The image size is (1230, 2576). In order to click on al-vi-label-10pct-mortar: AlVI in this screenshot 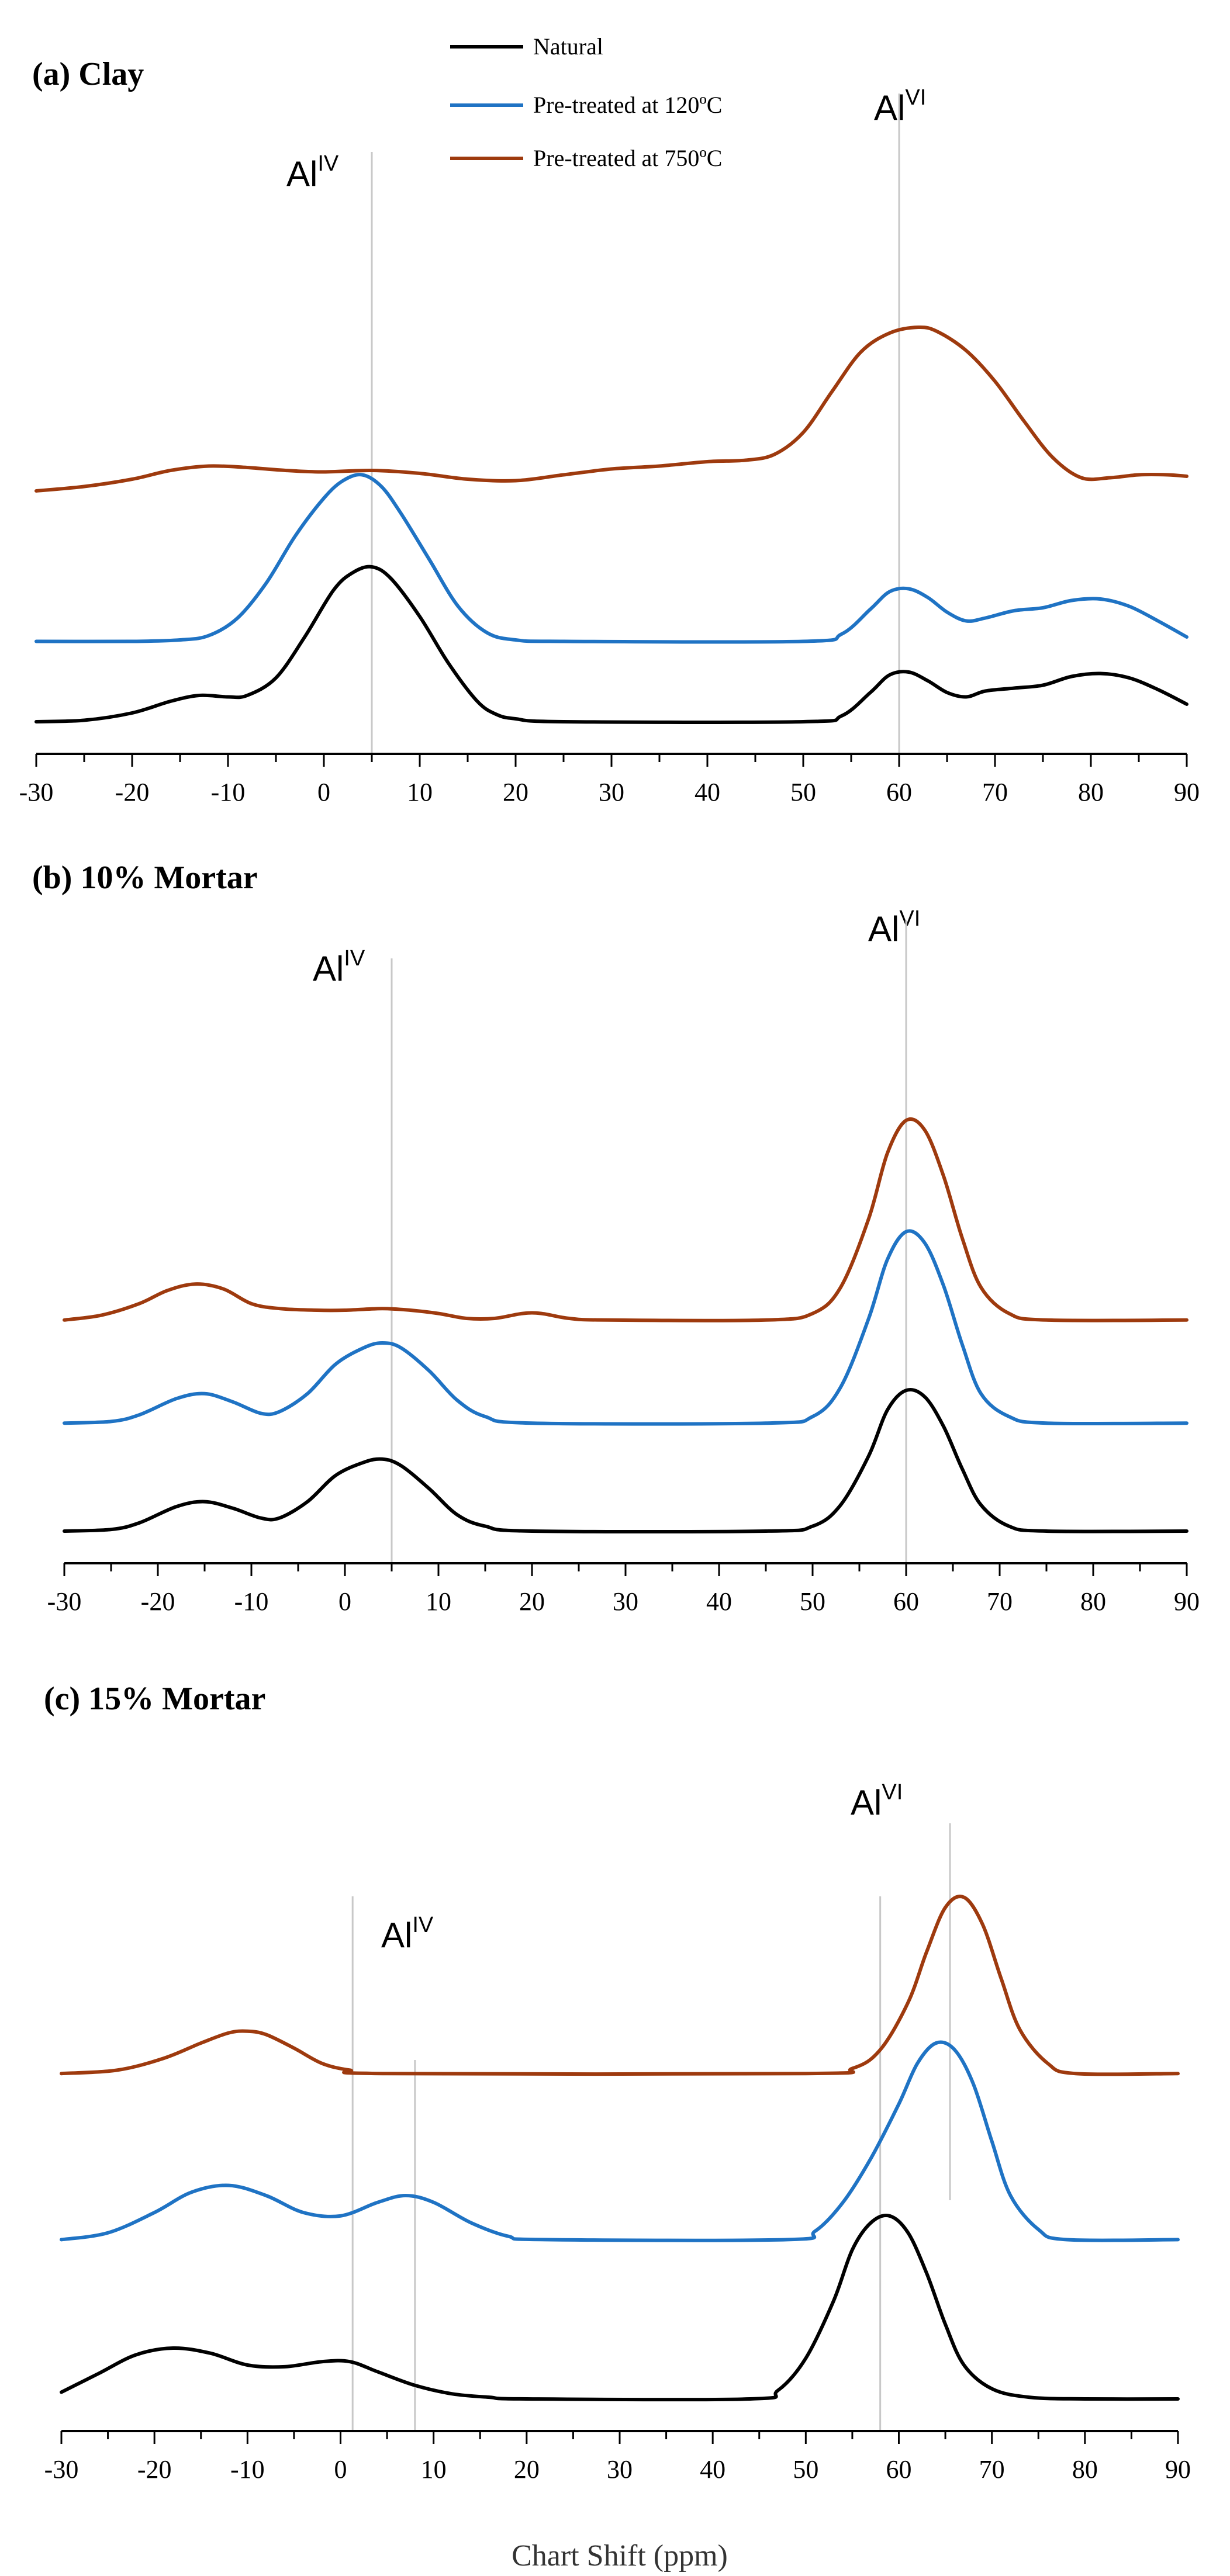, I will do `click(894, 927)`.